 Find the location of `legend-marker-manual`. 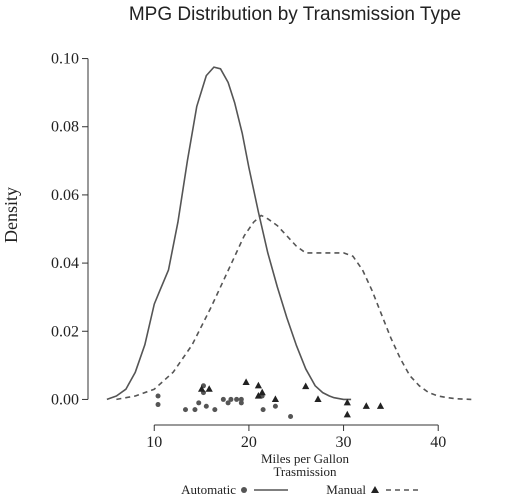

legend-marker-manual is located at coordinates (375, 489).